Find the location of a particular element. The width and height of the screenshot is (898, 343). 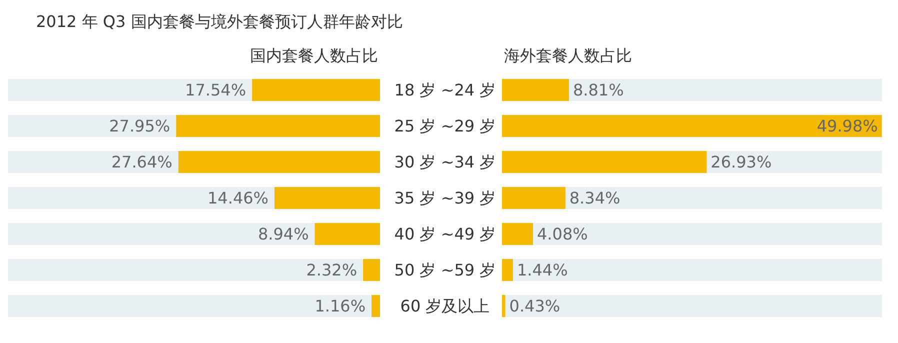

data-label: 4.08% is located at coordinates (562, 234).